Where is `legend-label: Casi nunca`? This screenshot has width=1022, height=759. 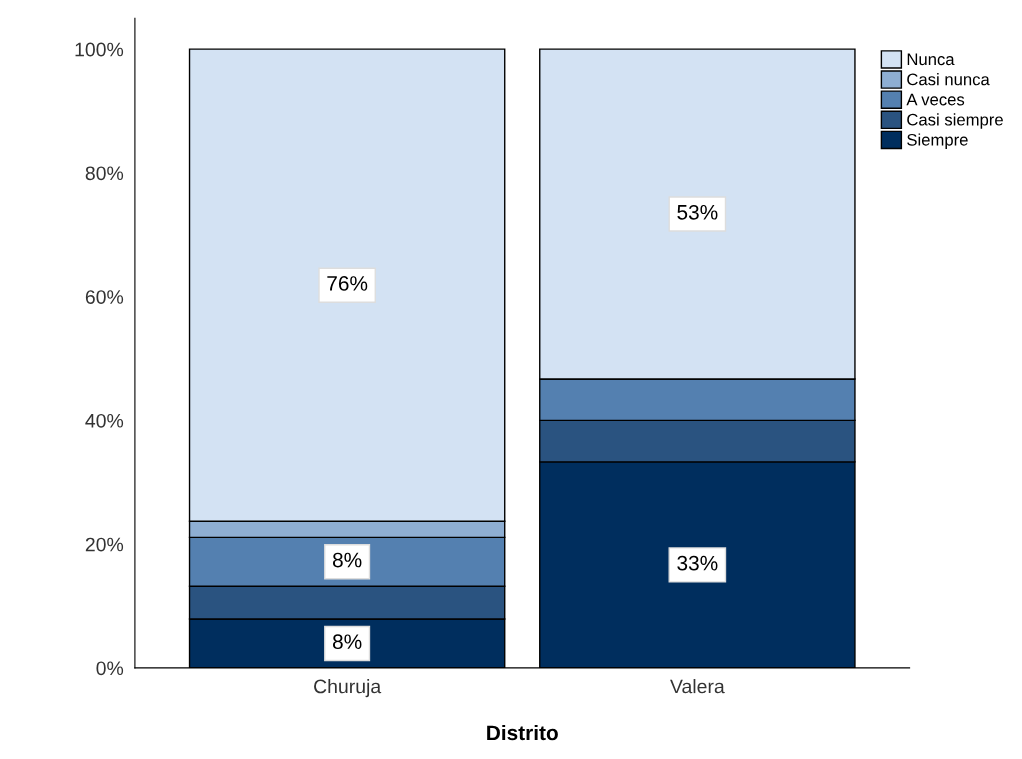
legend-label: Casi nunca is located at coordinates (948, 79).